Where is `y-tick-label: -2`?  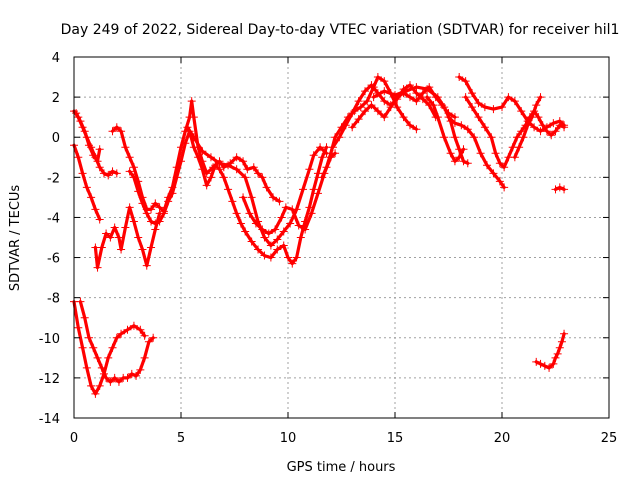
y-tick-label: -2 is located at coordinates (53, 178).